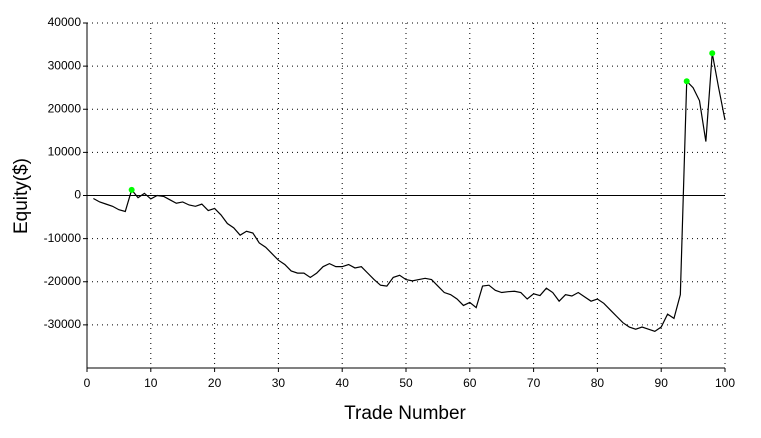 The width and height of the screenshot is (761, 438). I want to click on x-tick-label: 0, so click(87, 383).